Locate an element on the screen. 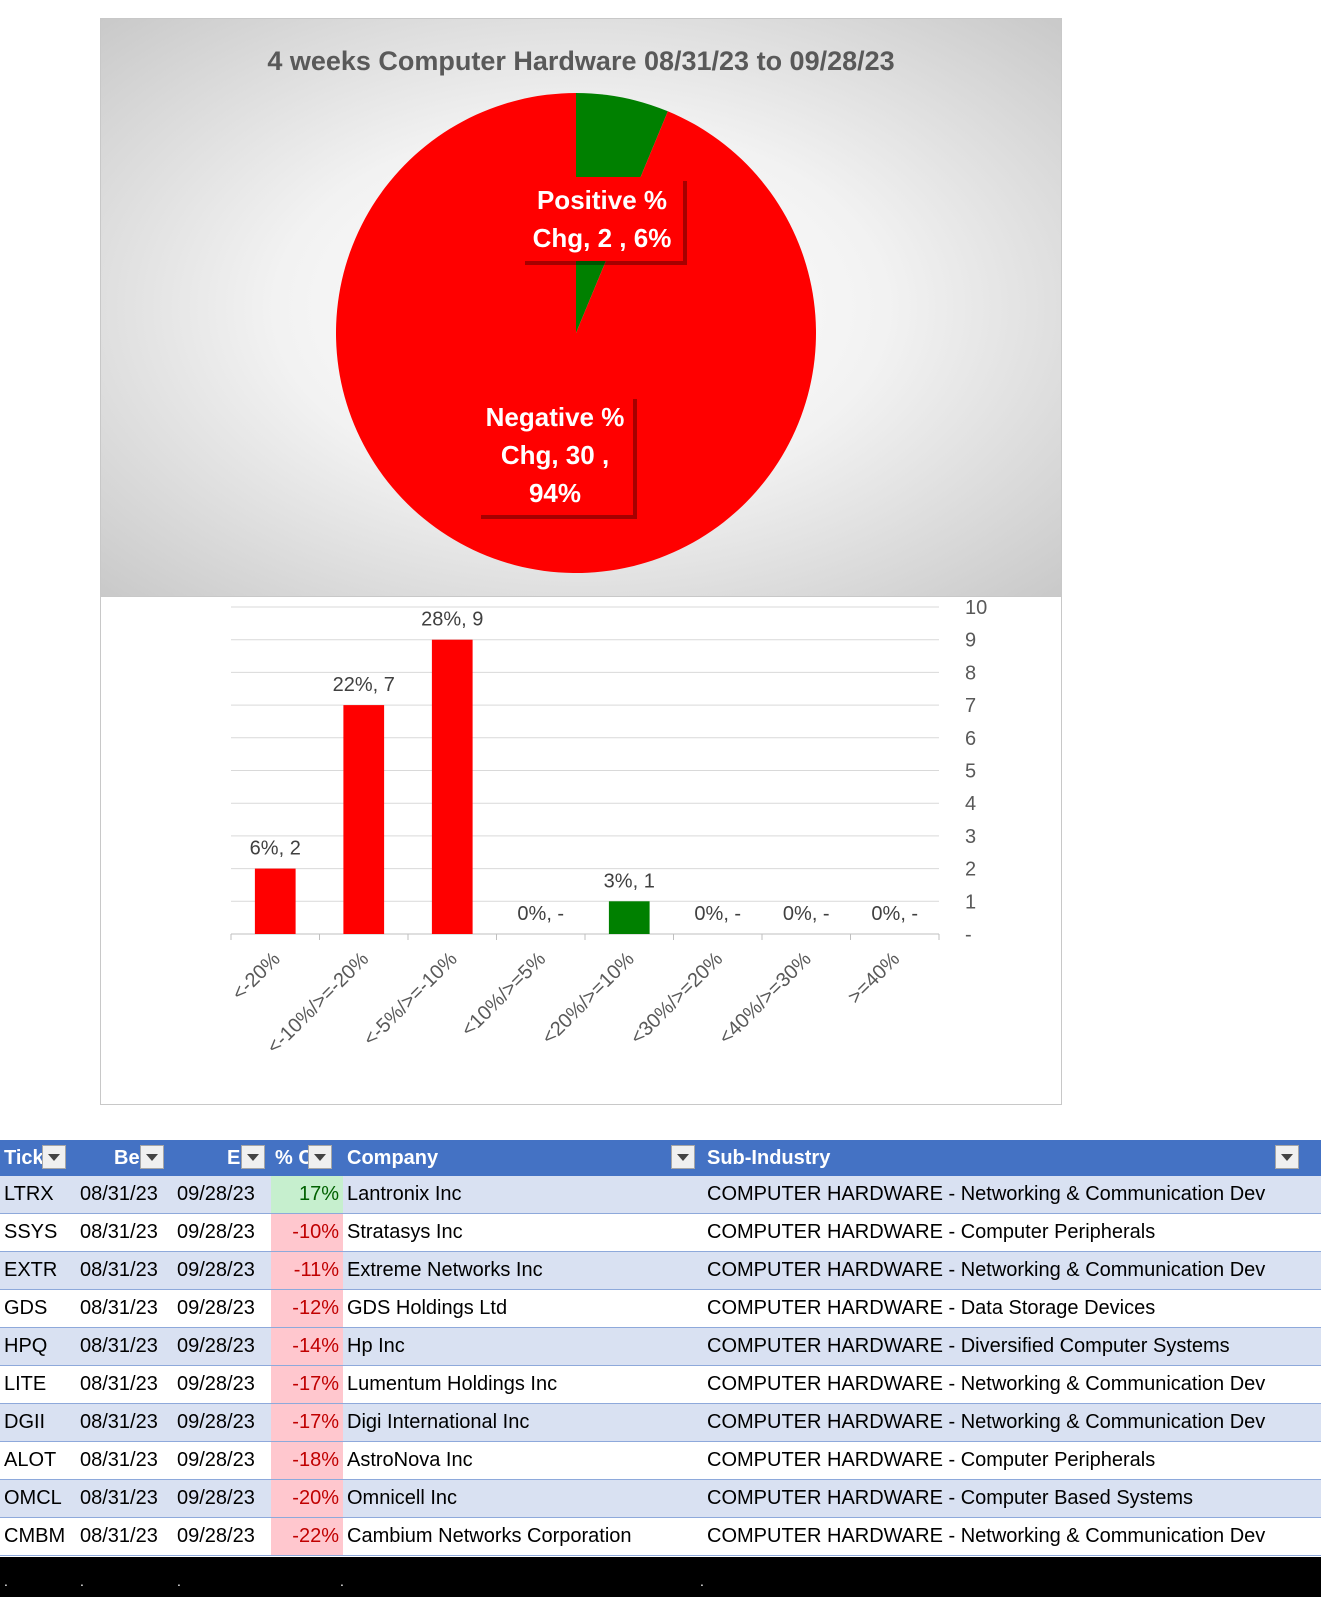  header-begin: Be is located at coordinates (124, 1158).